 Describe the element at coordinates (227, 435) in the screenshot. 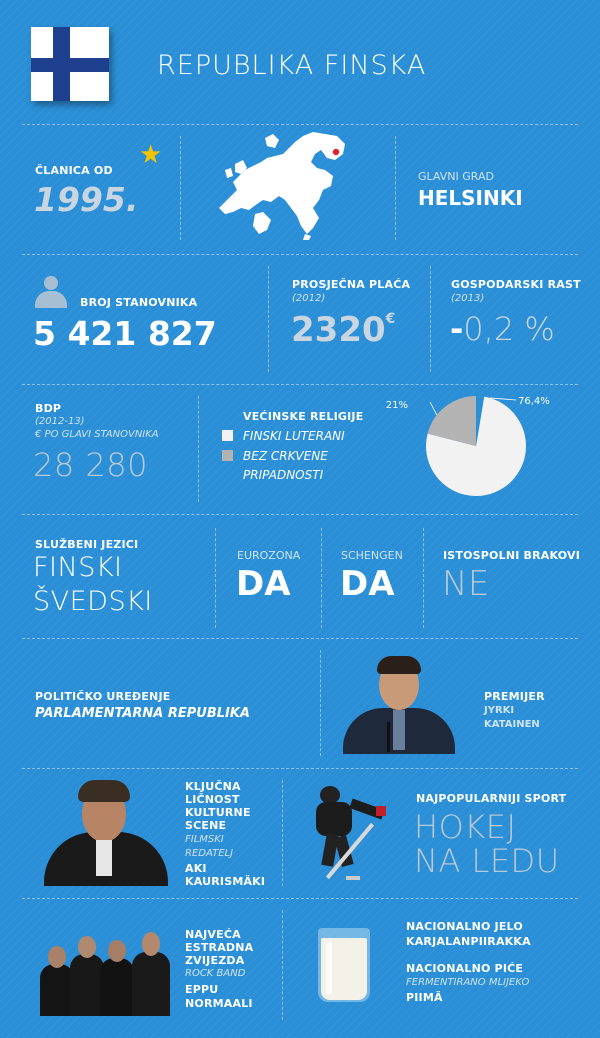

I see `legend-swatch-lutherans` at that location.